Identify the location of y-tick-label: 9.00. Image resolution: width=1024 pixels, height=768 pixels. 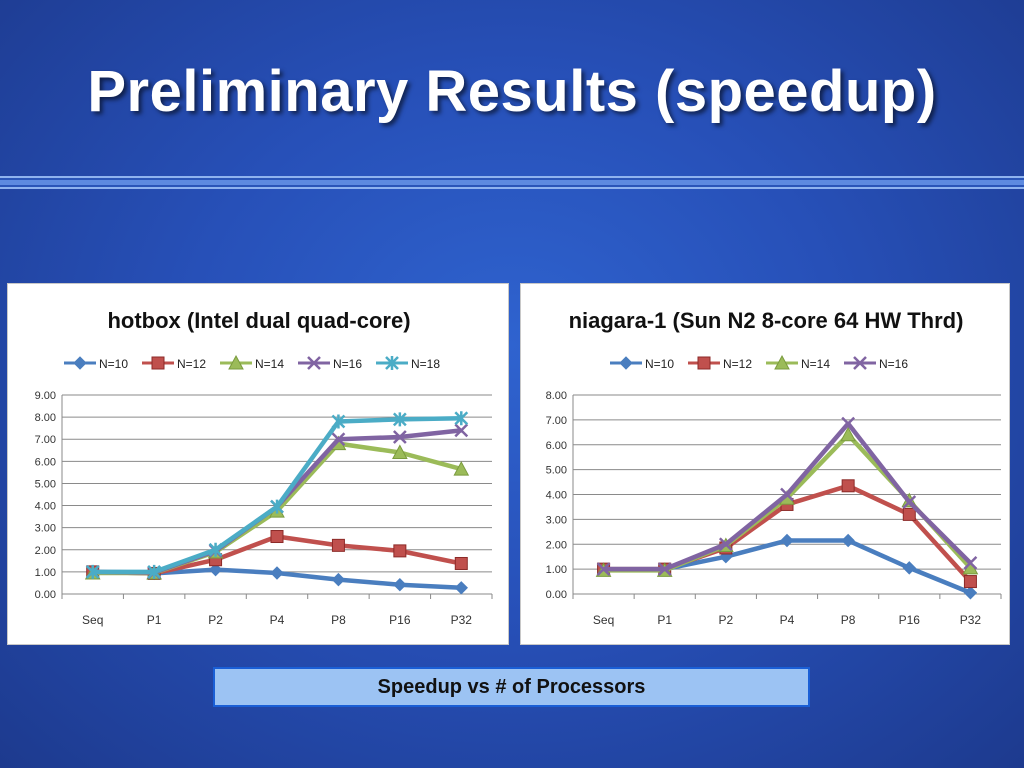
(45, 396).